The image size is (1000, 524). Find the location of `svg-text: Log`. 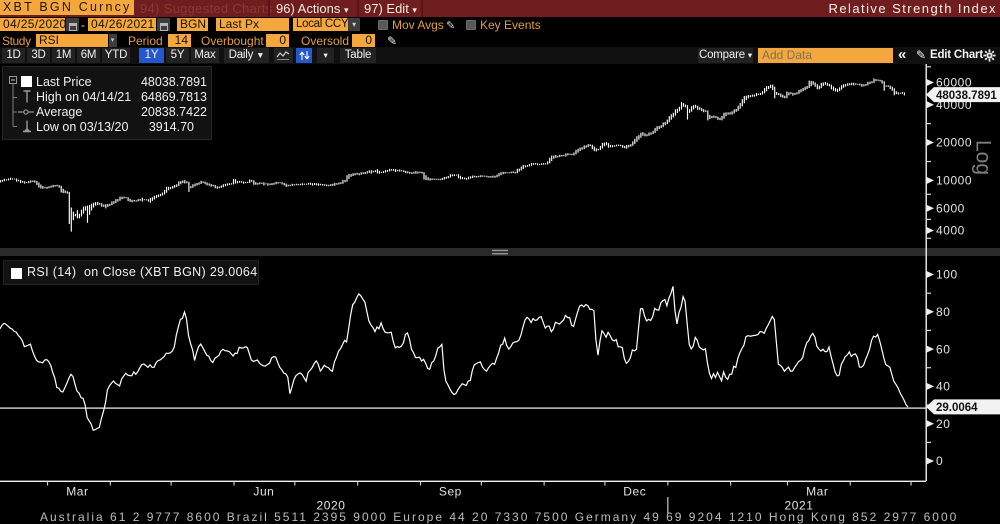

svg-text: Log is located at coordinates (983, 157).